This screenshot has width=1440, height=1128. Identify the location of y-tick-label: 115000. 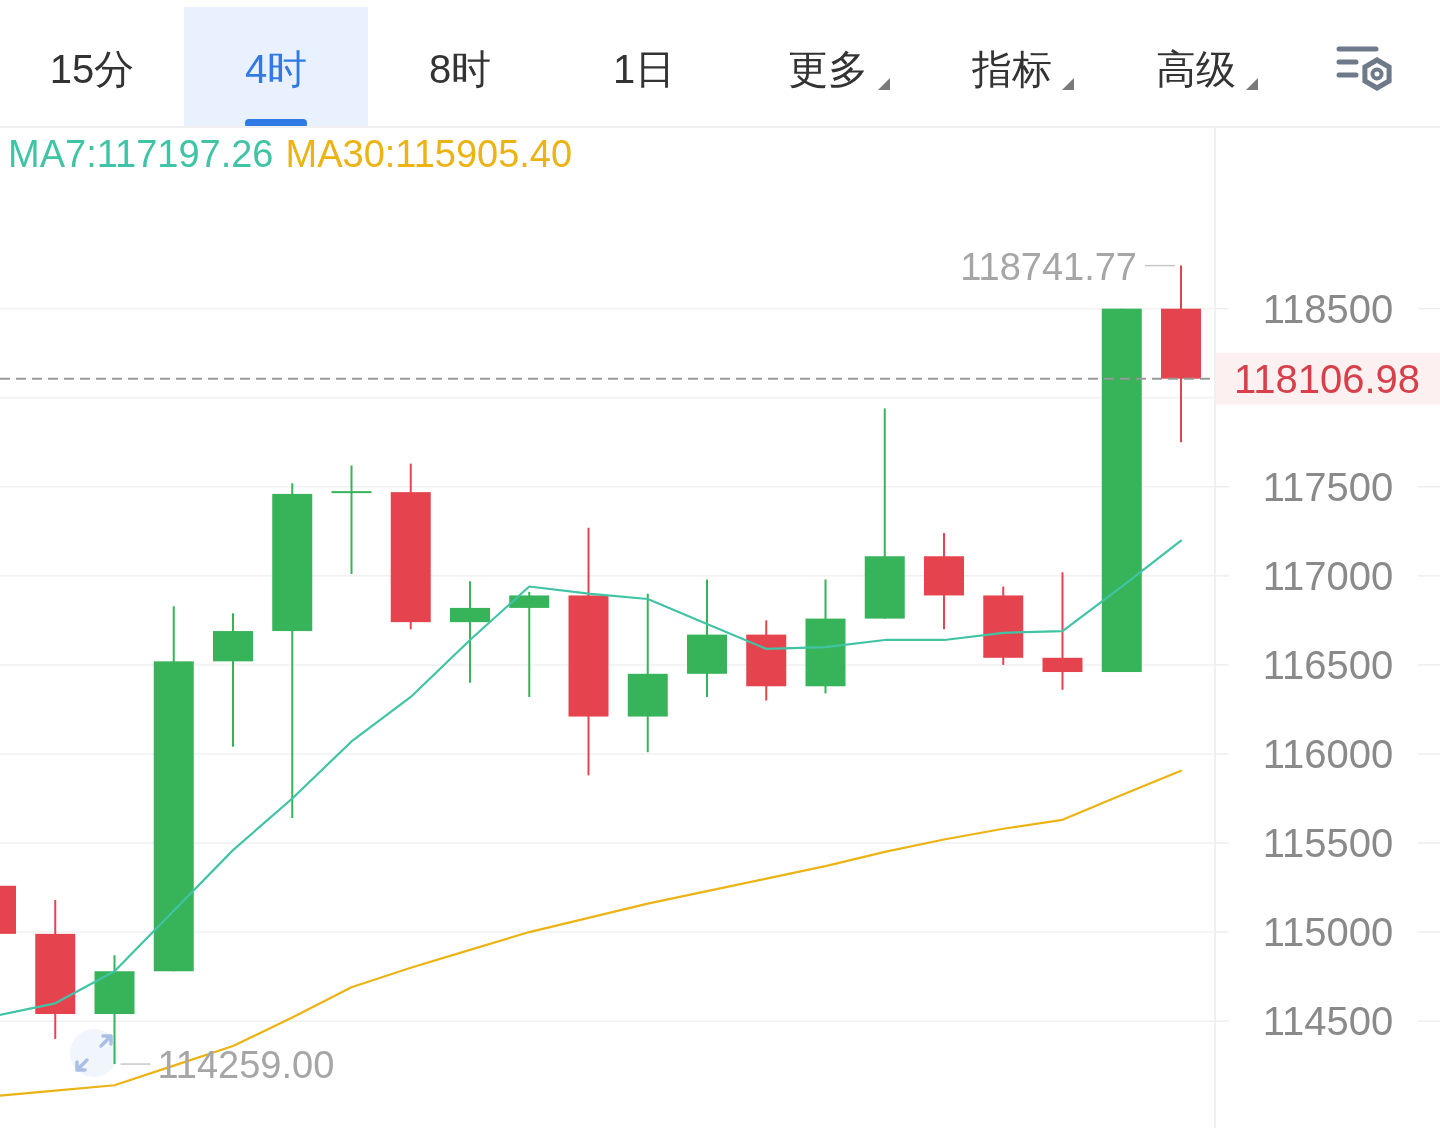
(1328, 932).